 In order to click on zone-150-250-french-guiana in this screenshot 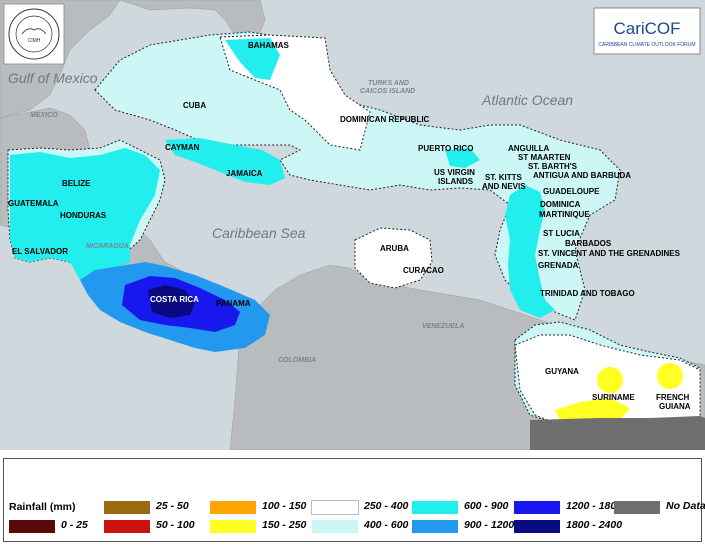, I will do `click(670, 376)`.